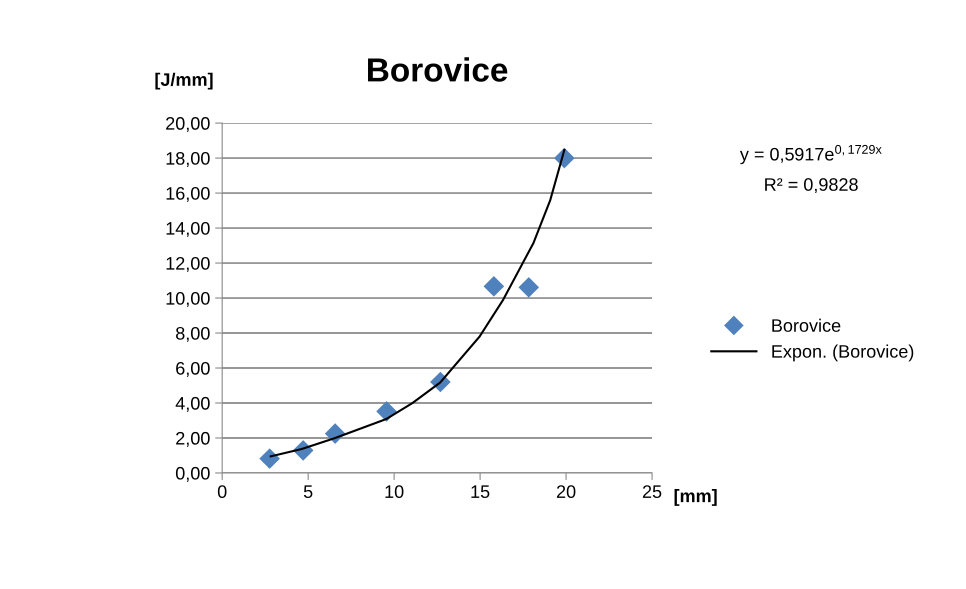 The image size is (966, 589). Describe the element at coordinates (188, 229) in the screenshot. I see `y-tick-label: 14,00` at that location.